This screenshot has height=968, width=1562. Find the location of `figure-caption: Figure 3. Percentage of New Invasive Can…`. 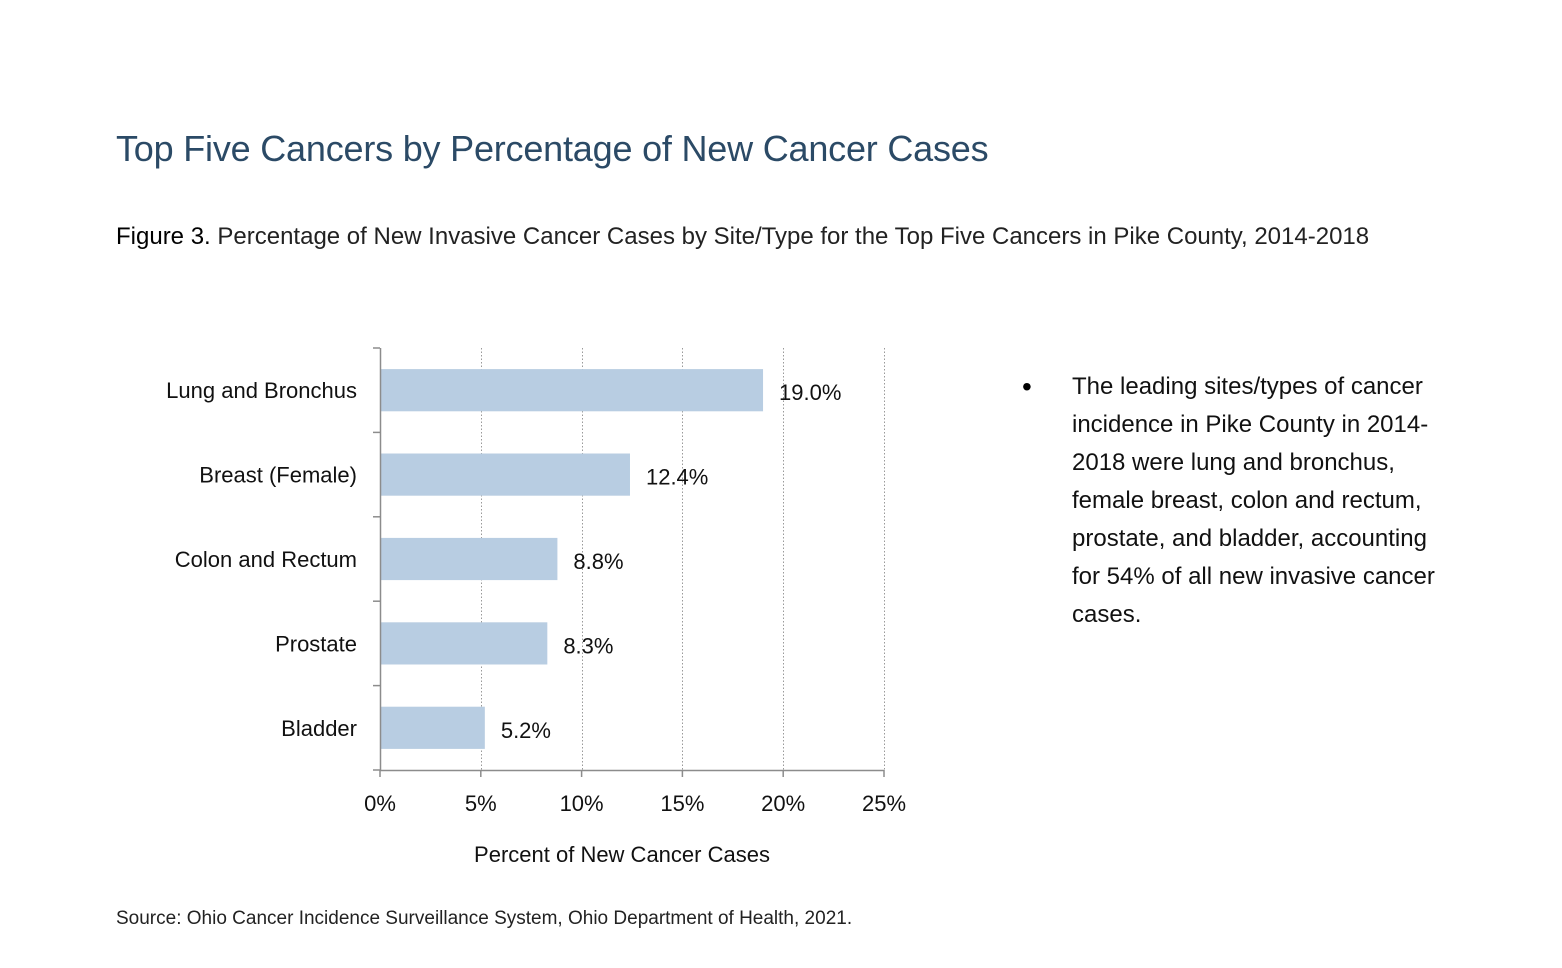

figure-caption: Figure 3. Percentage of New Invasive Can… is located at coordinates (786, 237).